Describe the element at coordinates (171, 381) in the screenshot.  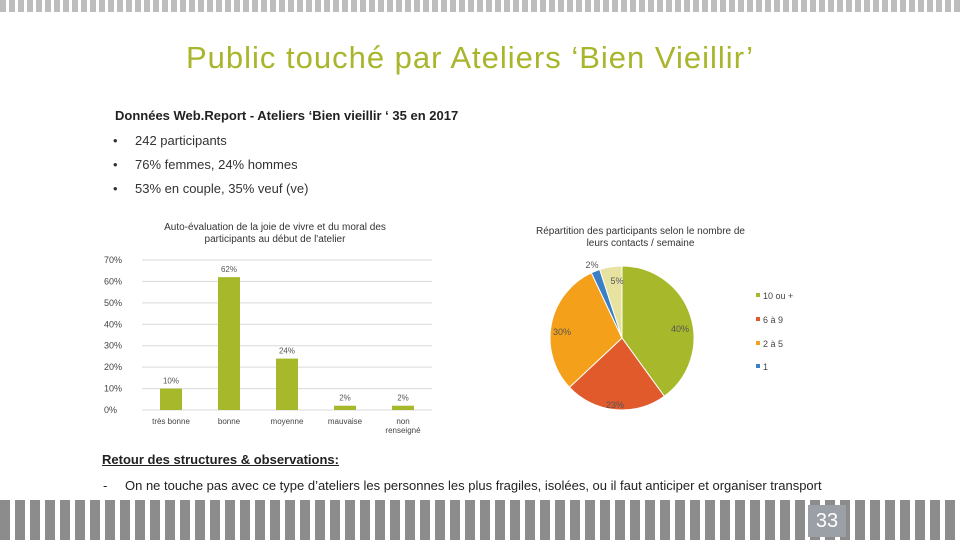
I see `bar-data-label: 10%` at that location.